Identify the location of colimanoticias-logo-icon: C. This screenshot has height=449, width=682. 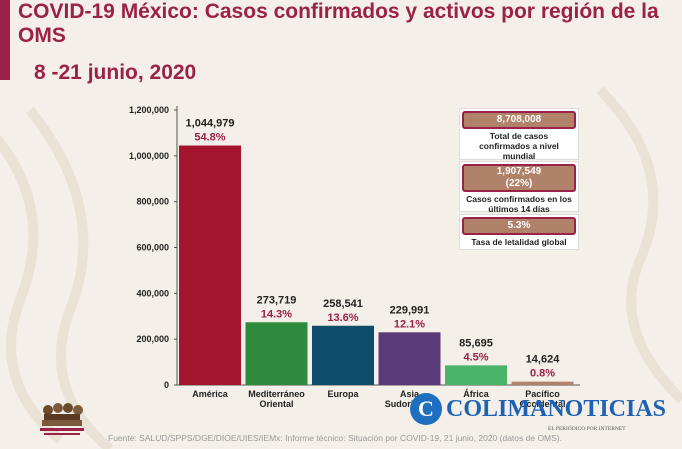
(426, 409).